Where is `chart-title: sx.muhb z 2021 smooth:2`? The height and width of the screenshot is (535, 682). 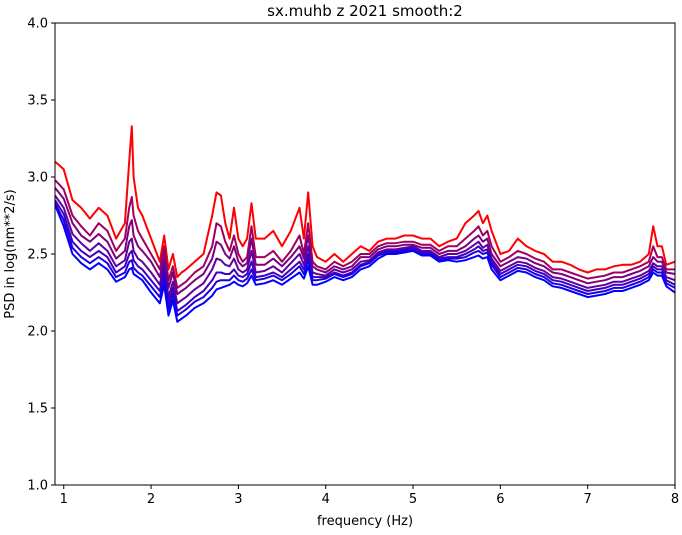 chart-title: sx.muhb z 2021 smooth:2 is located at coordinates (365, 11).